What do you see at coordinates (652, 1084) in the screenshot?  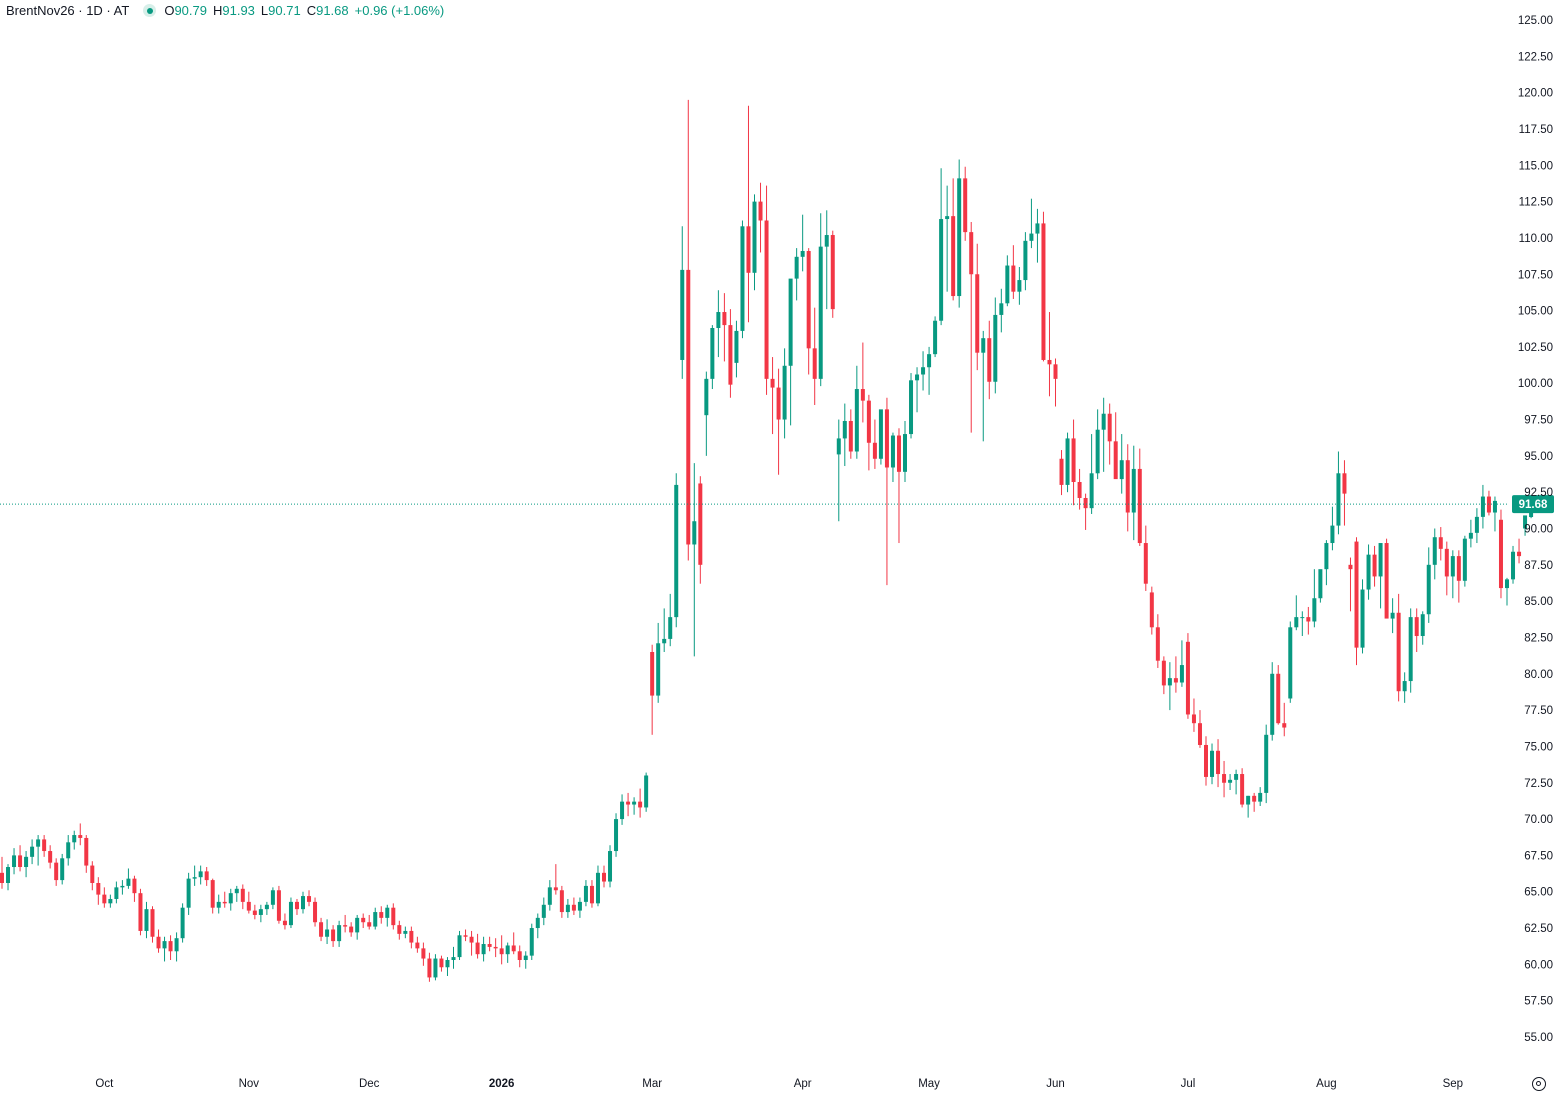 I see `x-tick-label: Mar` at bounding box center [652, 1084].